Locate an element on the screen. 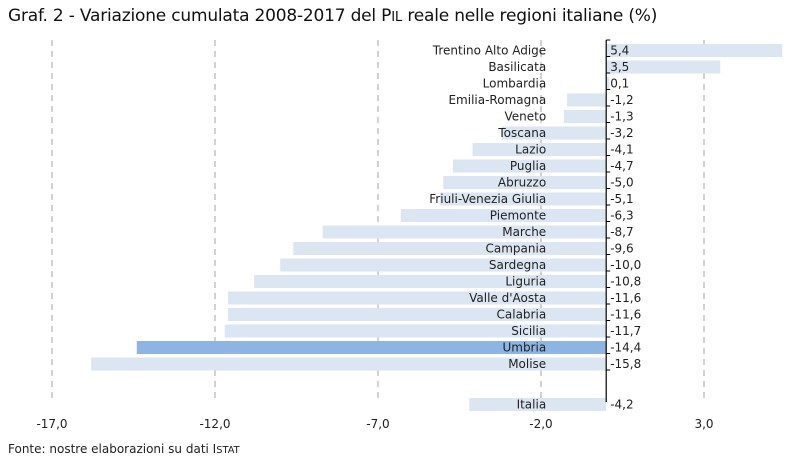  category-label: Campania is located at coordinates (516, 249).